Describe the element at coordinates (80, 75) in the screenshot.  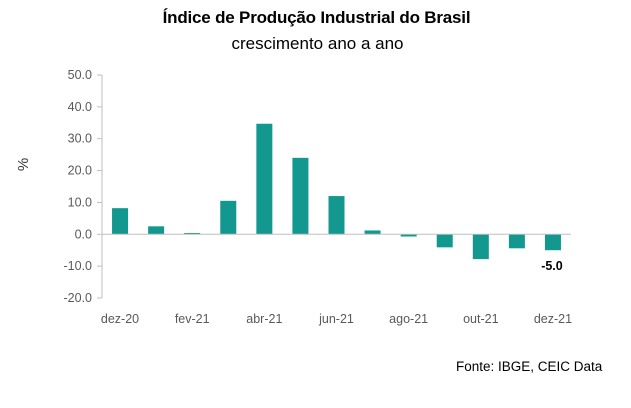
I see `y-tick-label: 50.0` at that location.